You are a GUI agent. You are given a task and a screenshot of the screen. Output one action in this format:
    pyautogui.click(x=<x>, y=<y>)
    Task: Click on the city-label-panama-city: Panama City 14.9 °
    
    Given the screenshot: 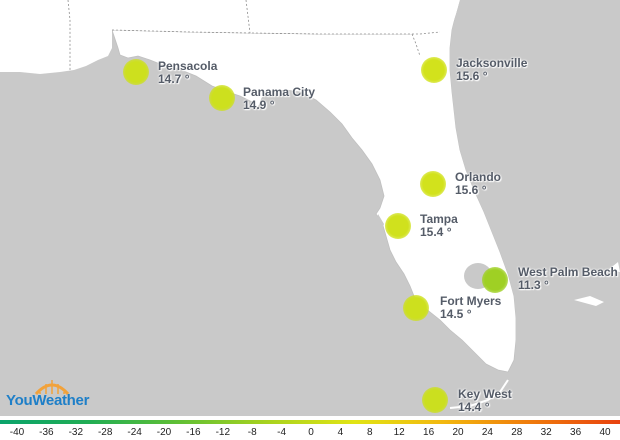 What is the action you would take?
    pyautogui.click(x=279, y=99)
    